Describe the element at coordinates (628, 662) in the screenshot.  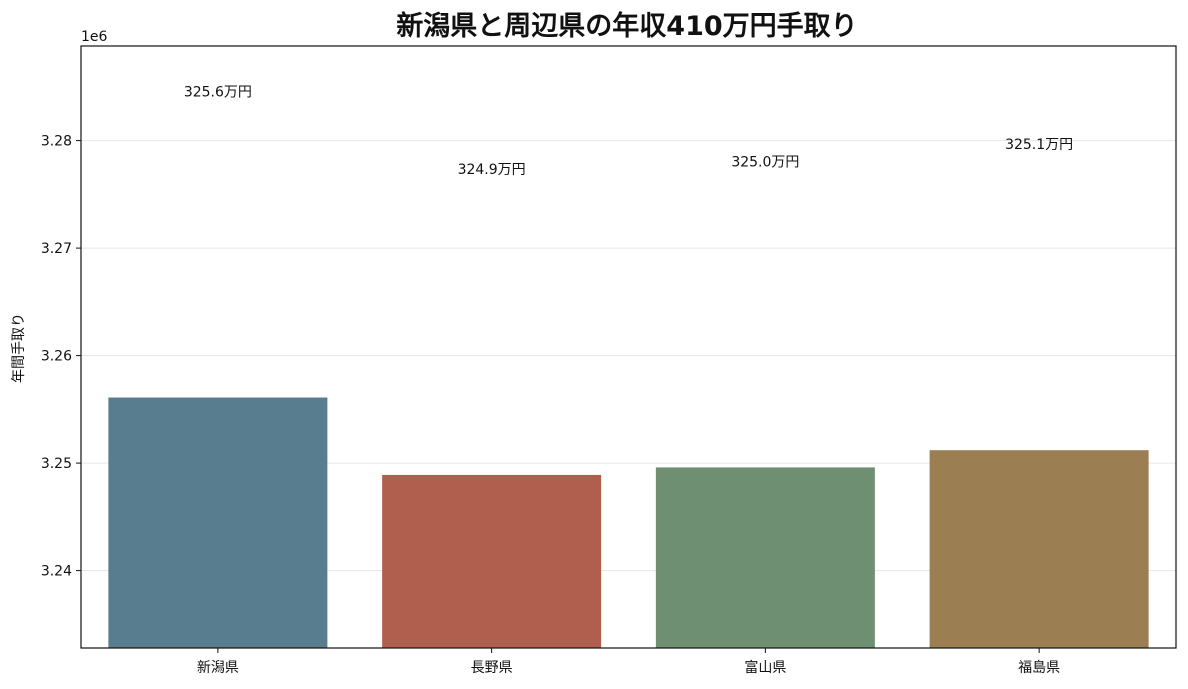
I see `x-axis-ticks: 新潟県 長野県 富山県 福島県` at that location.